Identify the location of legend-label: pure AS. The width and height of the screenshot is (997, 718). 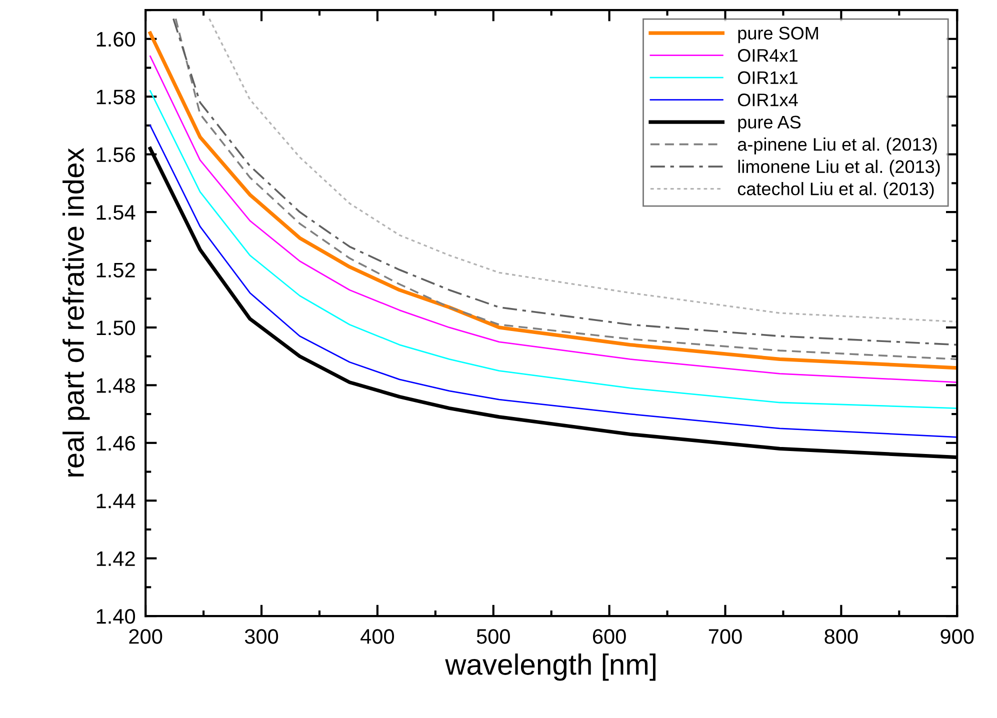
(769, 124).